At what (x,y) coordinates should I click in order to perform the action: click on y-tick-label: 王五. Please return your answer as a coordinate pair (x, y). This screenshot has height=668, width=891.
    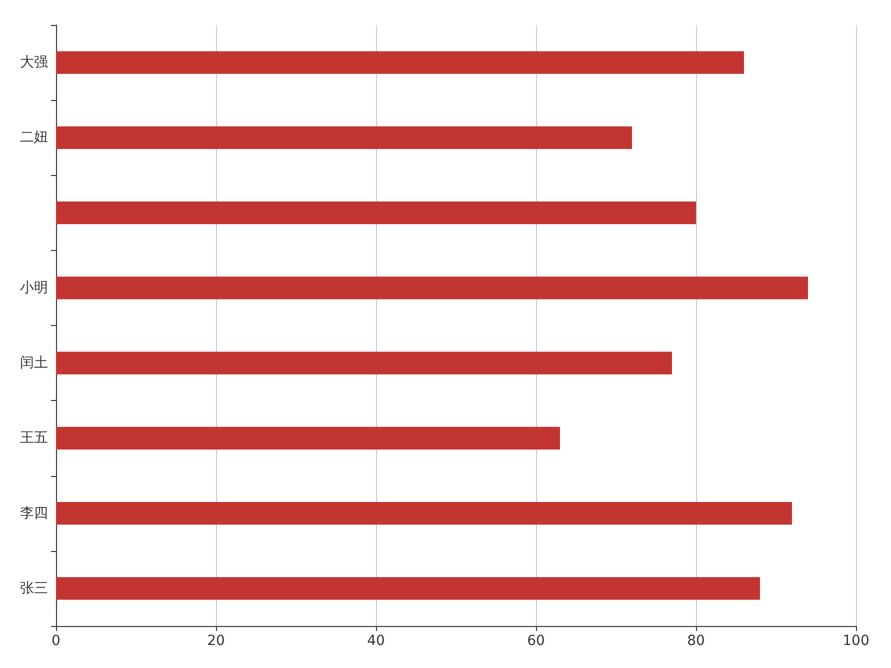
    Looking at the image, I should click on (34, 438).